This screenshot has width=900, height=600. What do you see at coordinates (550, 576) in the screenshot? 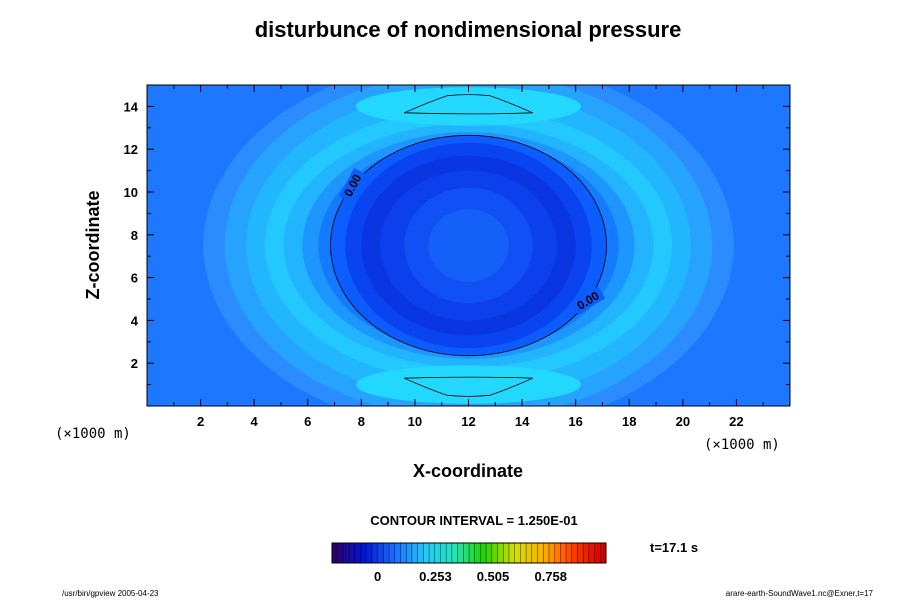
I see `colorbar-tick-label: 0.758` at bounding box center [550, 576].